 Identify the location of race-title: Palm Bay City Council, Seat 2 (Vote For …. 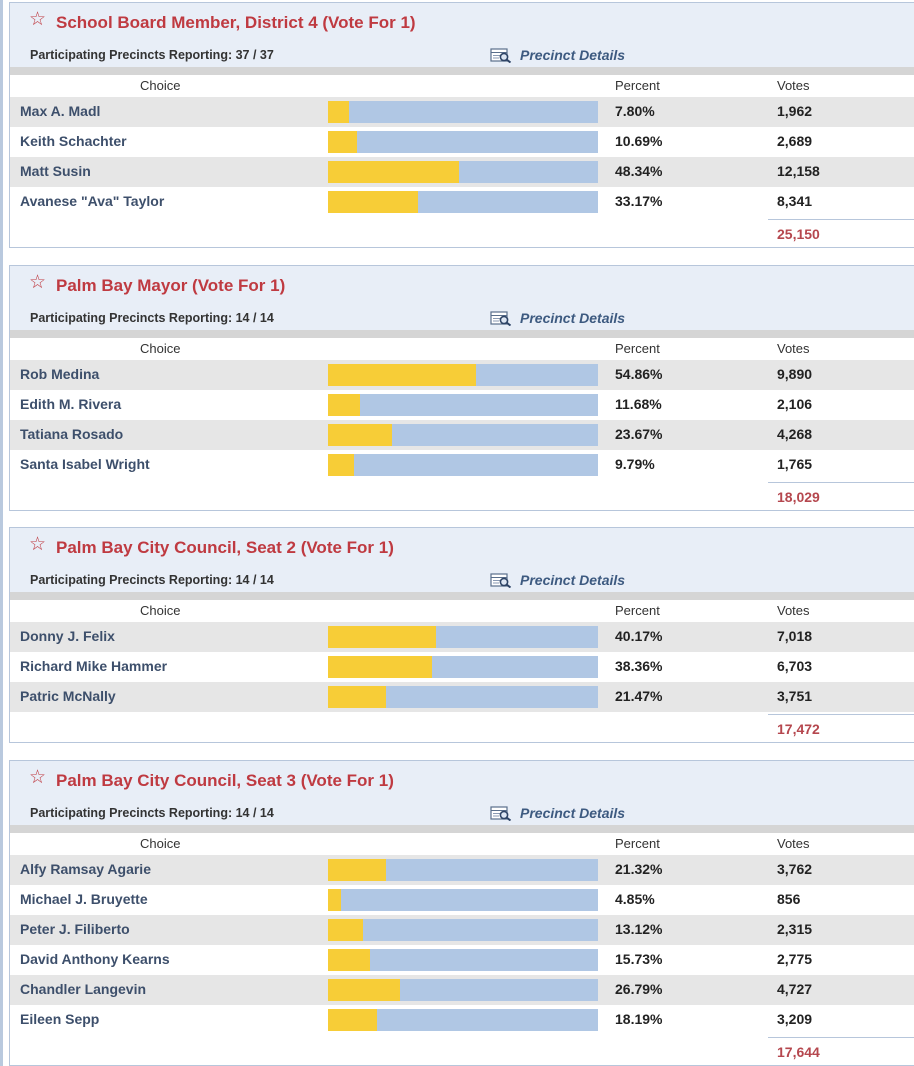
(225, 547).